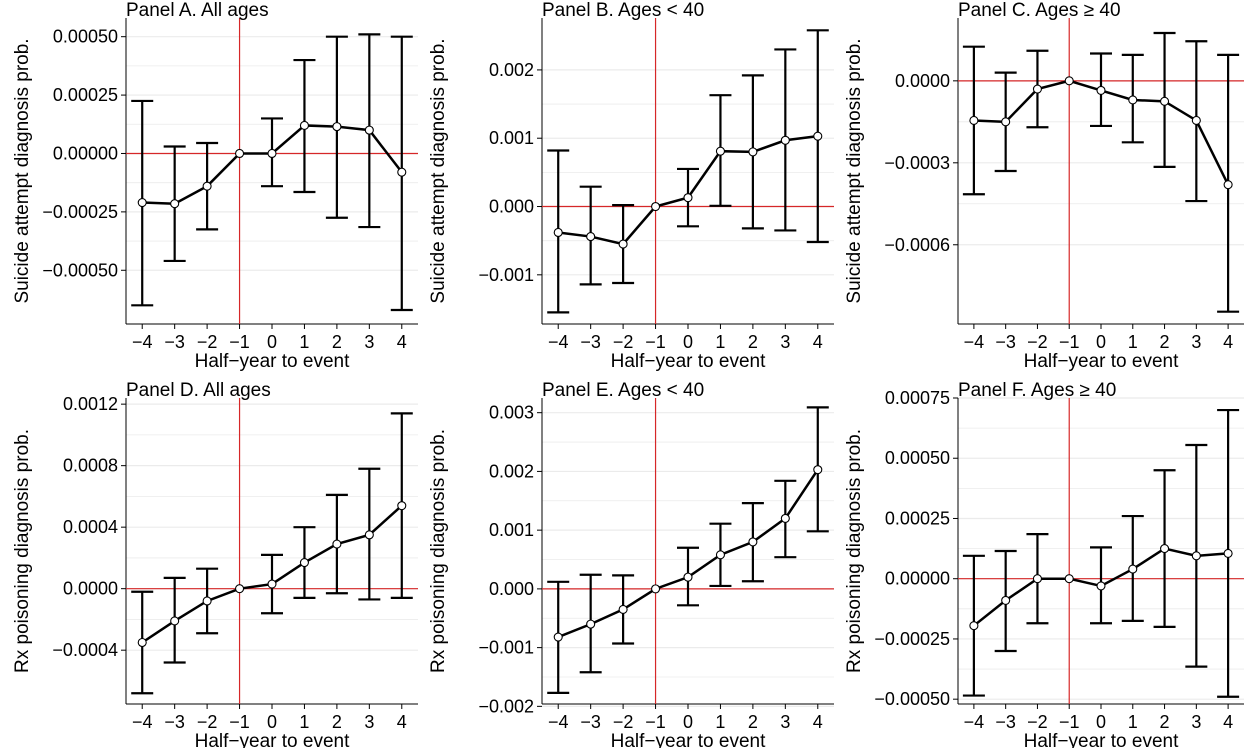  What do you see at coordinates (506, 648) in the screenshot?
I see `y-tick-label: −0.001` at bounding box center [506, 648].